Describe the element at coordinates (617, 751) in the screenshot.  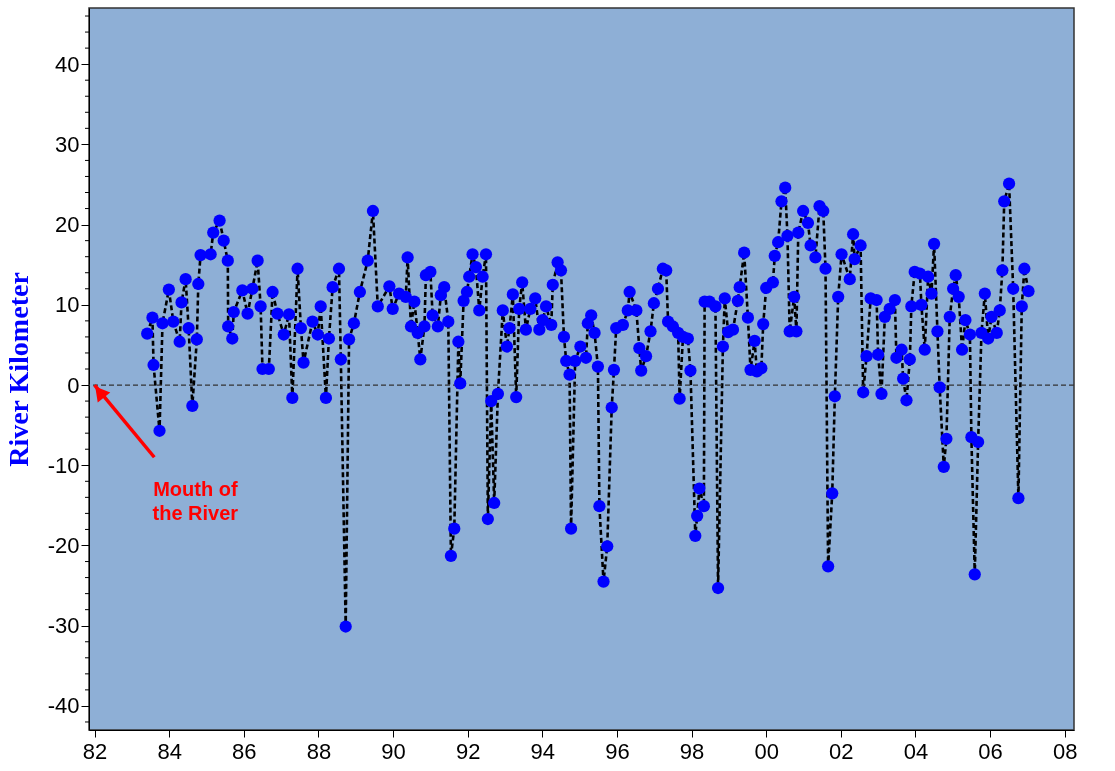
I see `x-tick-label: 96` at that location.